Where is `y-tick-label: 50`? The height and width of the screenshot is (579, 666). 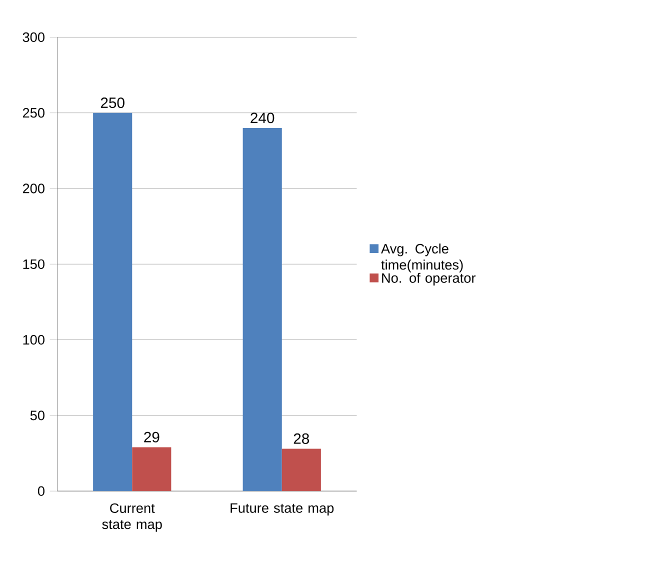
y-tick-label: 50 is located at coordinates (37, 415).